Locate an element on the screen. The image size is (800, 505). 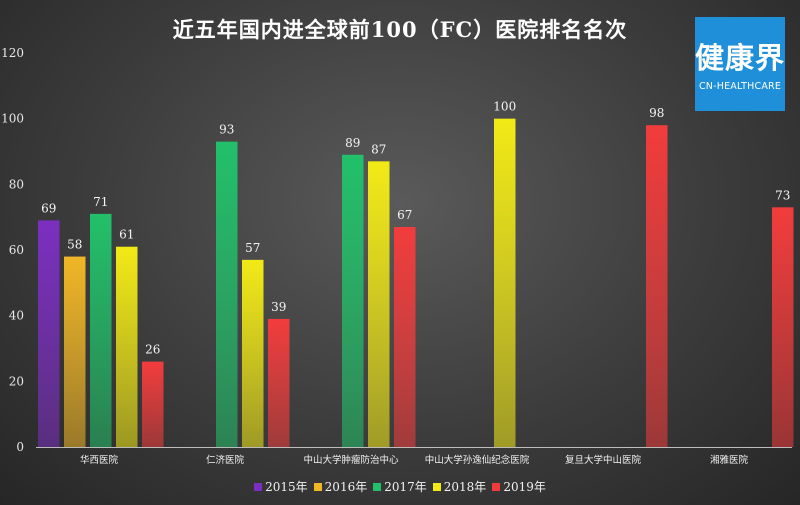
legend-label: 2015年 is located at coordinates (286, 487).